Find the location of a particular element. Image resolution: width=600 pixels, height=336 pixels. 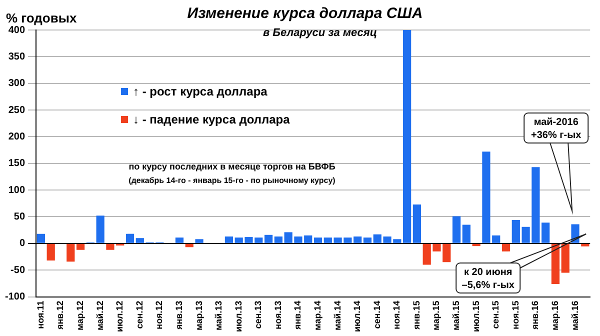

x-tick-label: май.15 is located at coordinates (456, 315).